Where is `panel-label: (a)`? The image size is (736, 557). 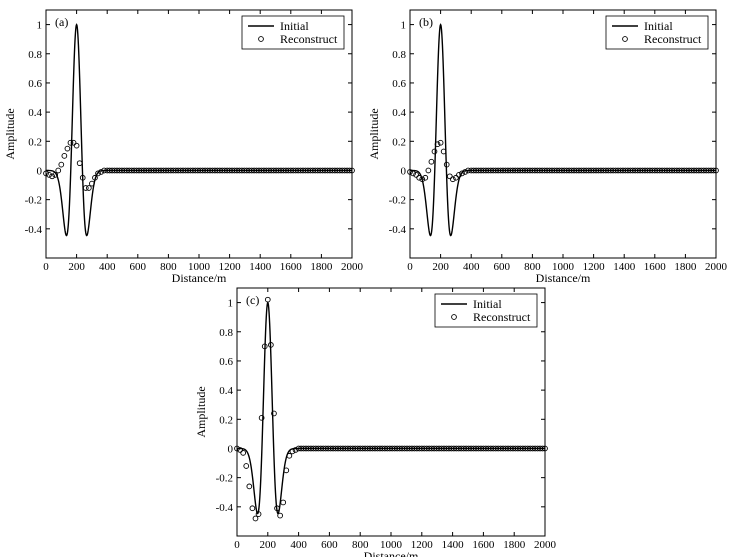 panel-label: (a) is located at coordinates (61, 22).